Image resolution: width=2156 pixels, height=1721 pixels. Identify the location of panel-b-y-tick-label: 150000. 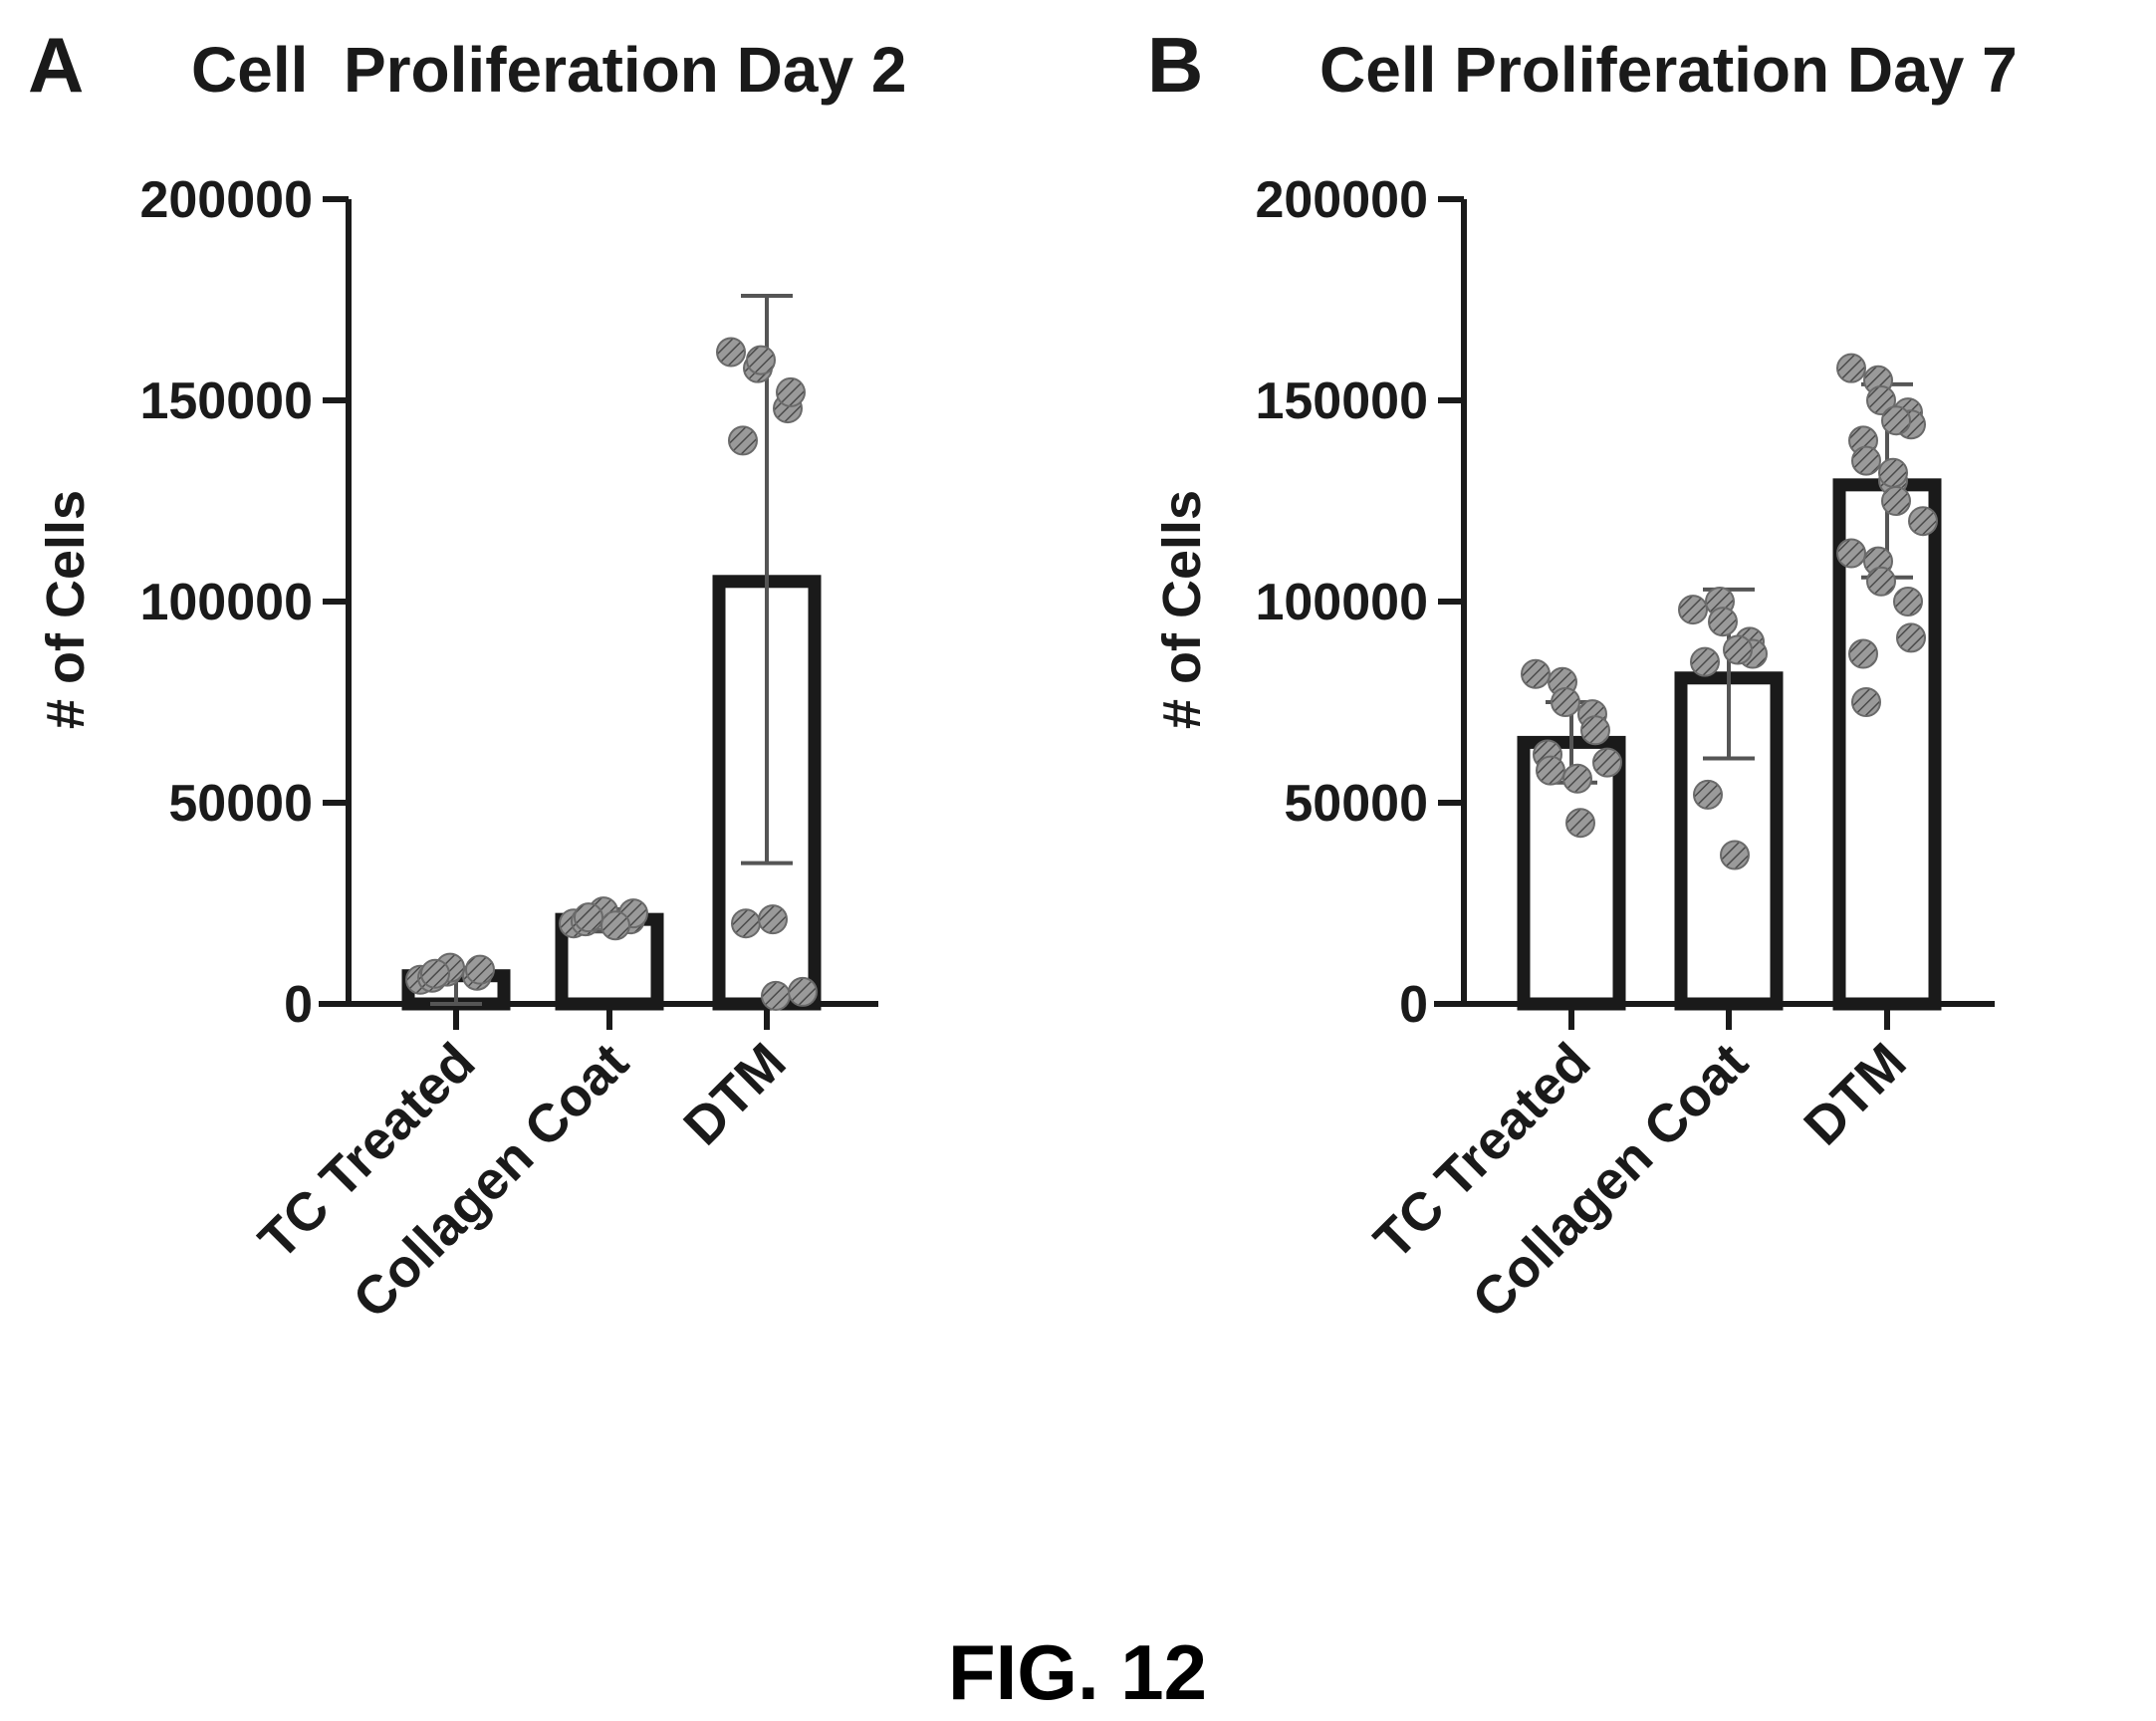
(1341, 401).